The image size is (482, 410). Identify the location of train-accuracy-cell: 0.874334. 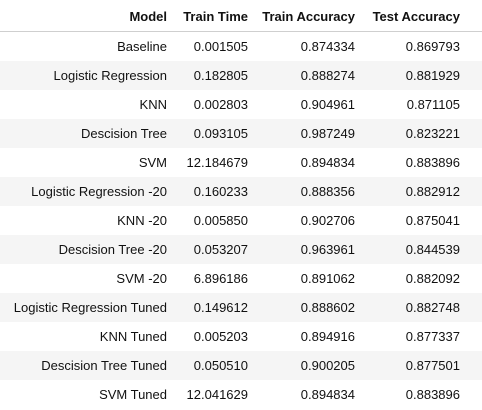
(327, 46).